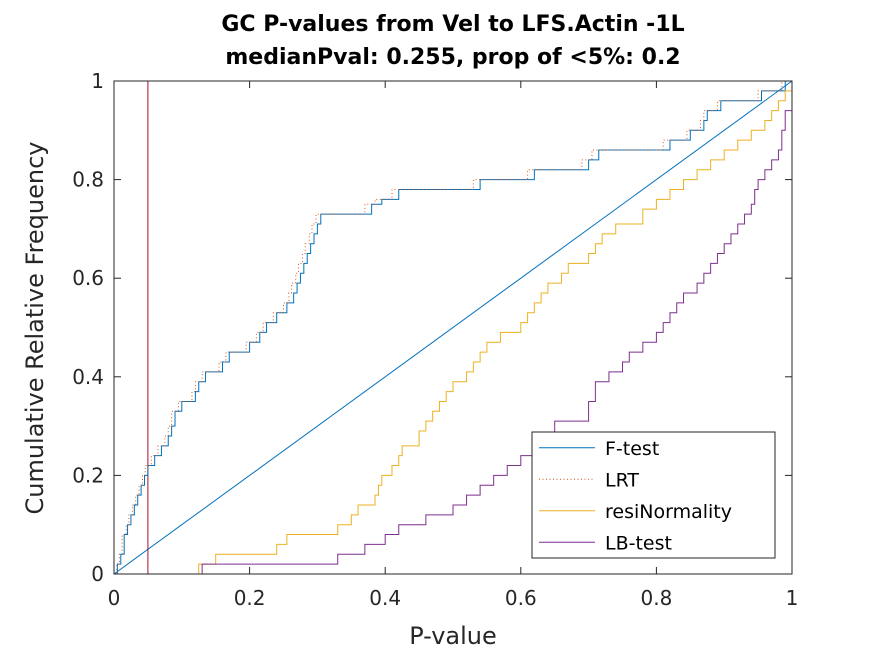 The image size is (875, 656). What do you see at coordinates (385, 598) in the screenshot?
I see `x-tick-label: 0.4` at bounding box center [385, 598].